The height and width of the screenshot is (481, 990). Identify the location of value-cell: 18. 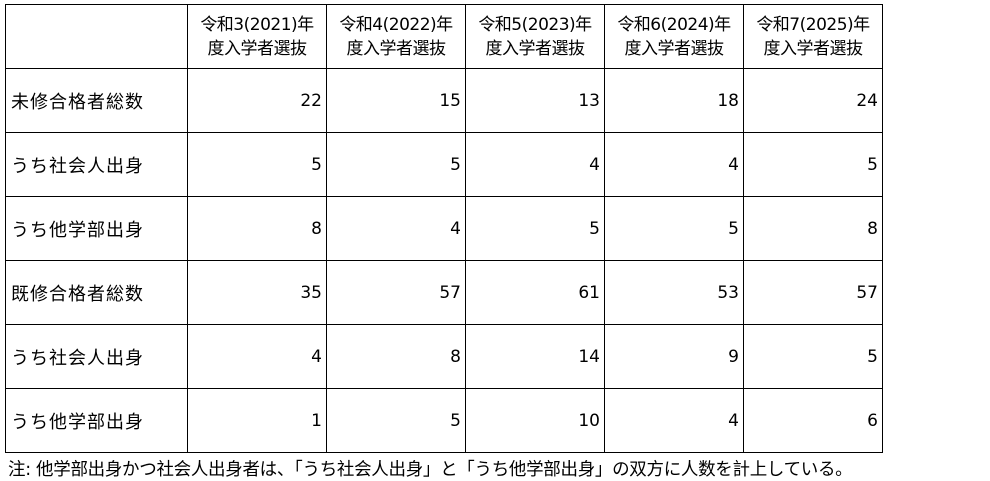
(674, 100).